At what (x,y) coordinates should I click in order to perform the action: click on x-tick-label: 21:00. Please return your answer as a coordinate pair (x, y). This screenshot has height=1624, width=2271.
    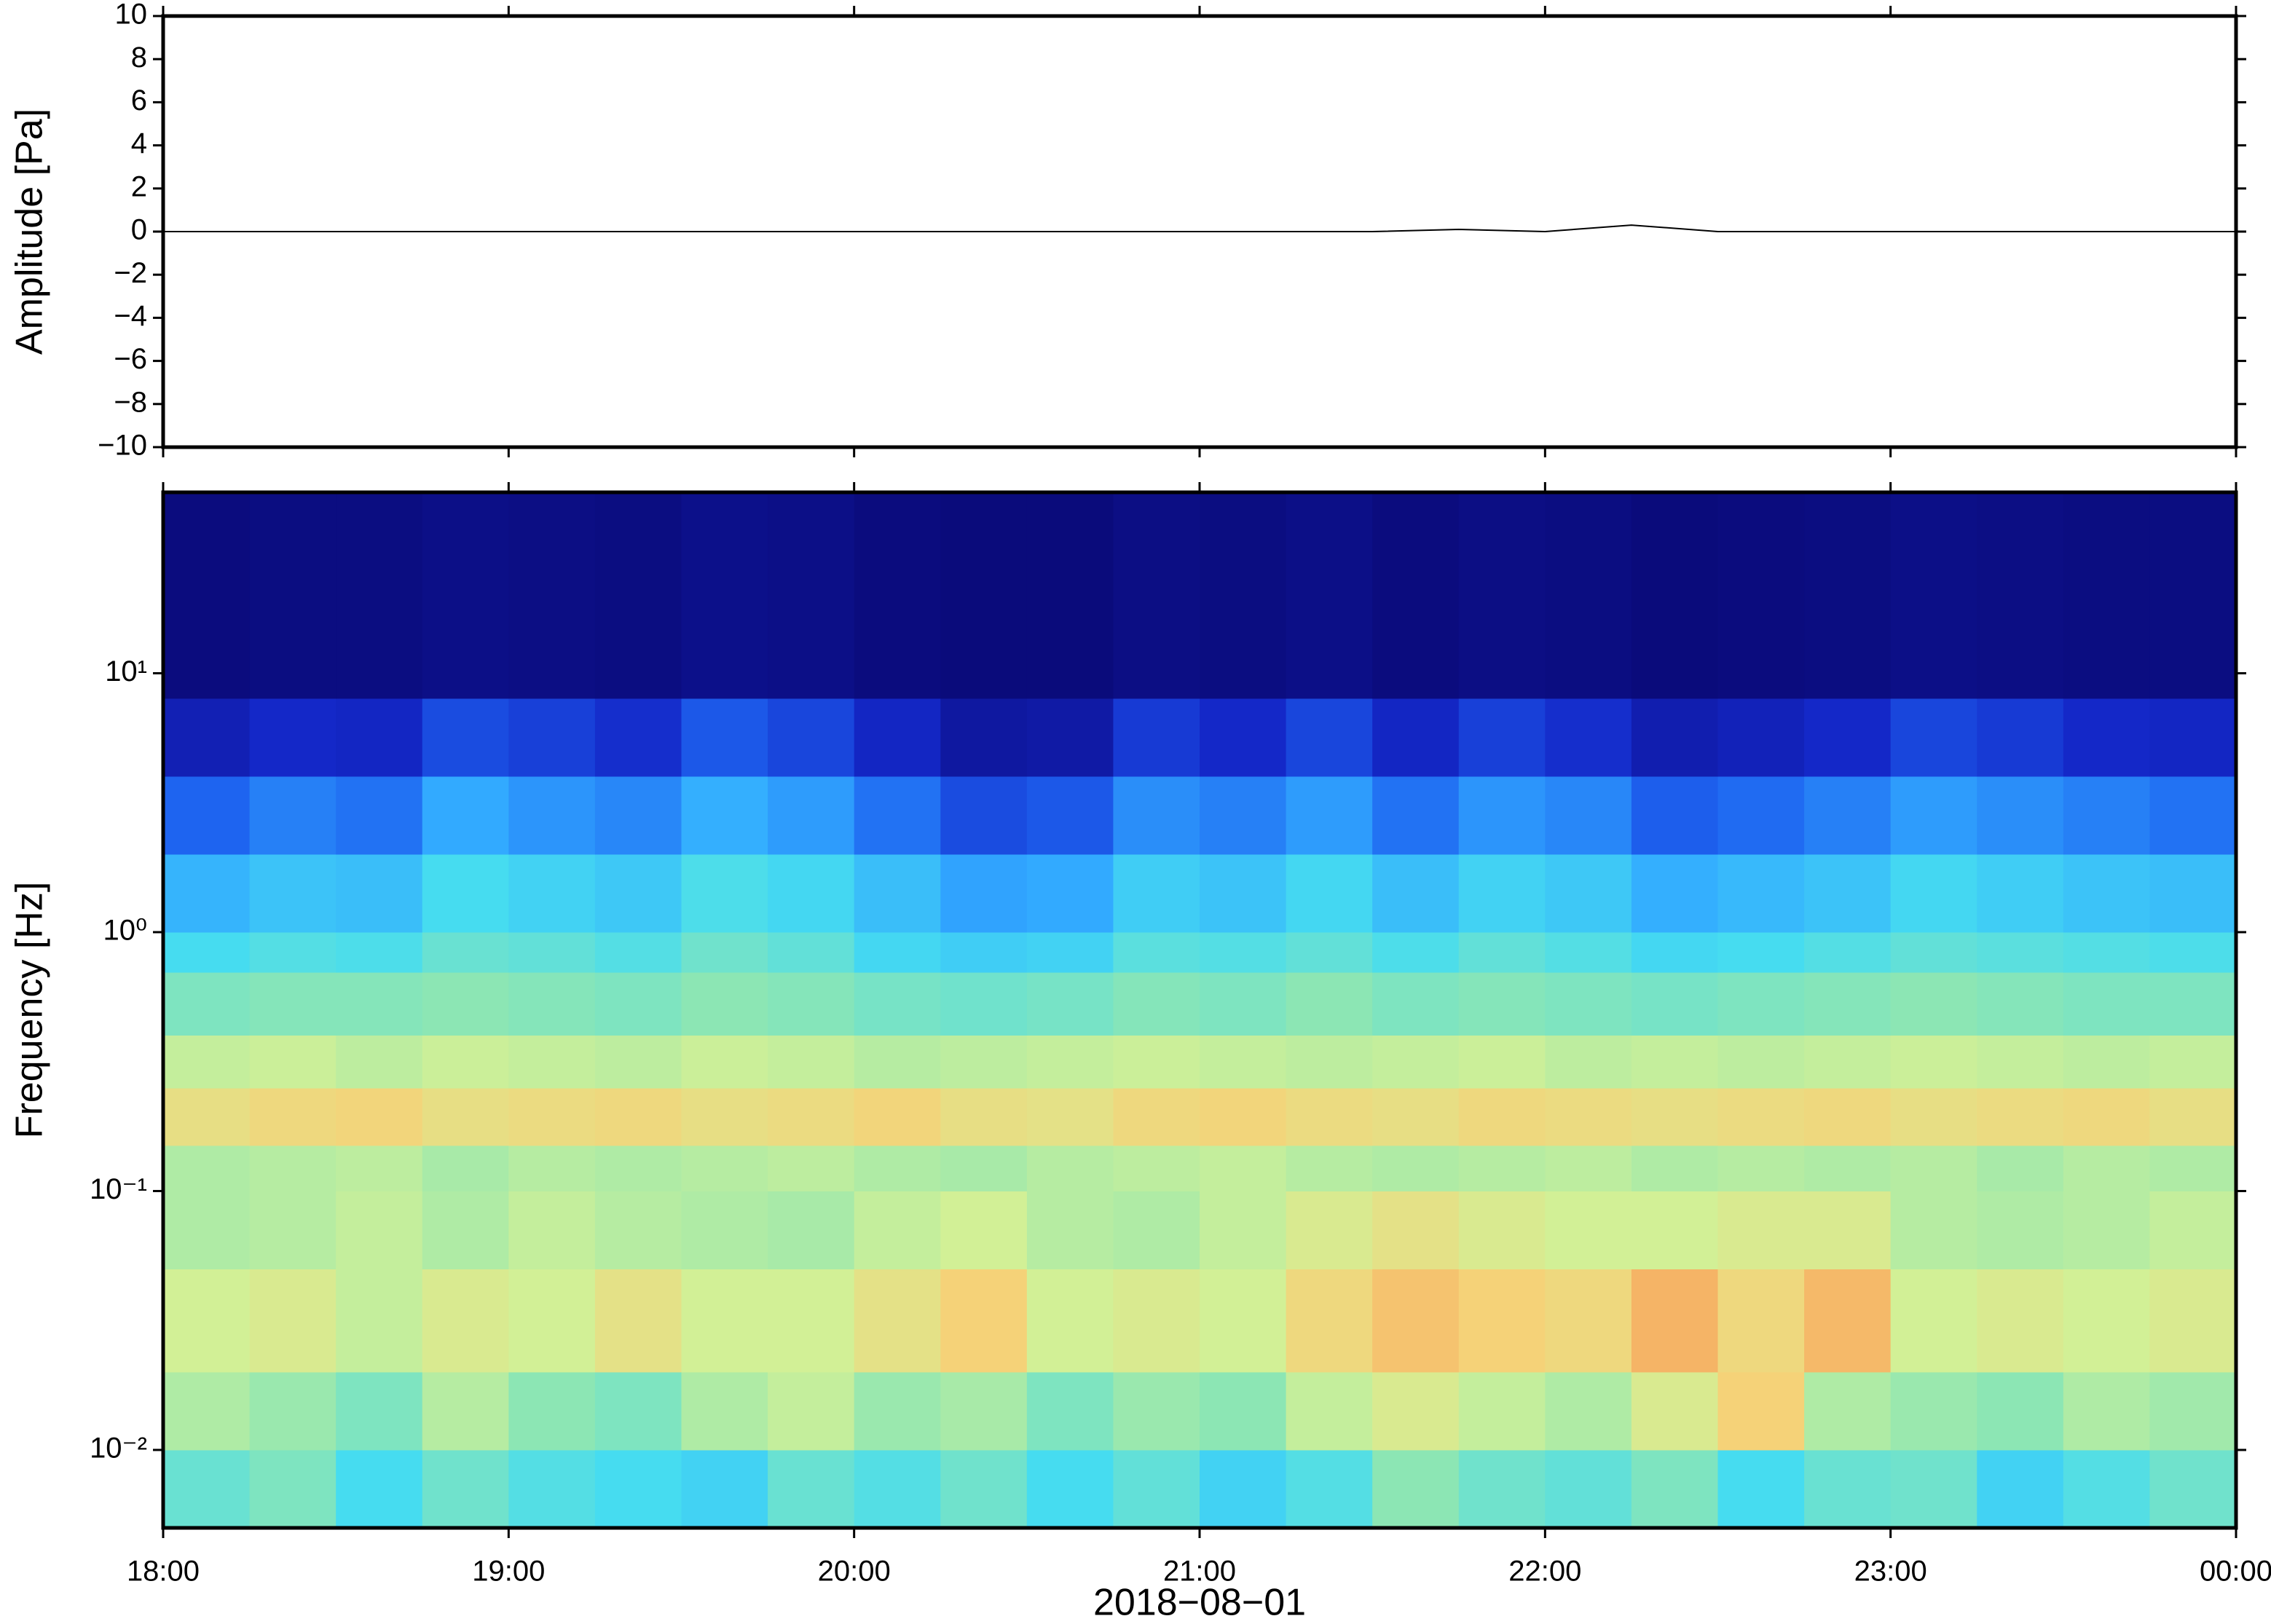
    Looking at the image, I should click on (1199, 1572).